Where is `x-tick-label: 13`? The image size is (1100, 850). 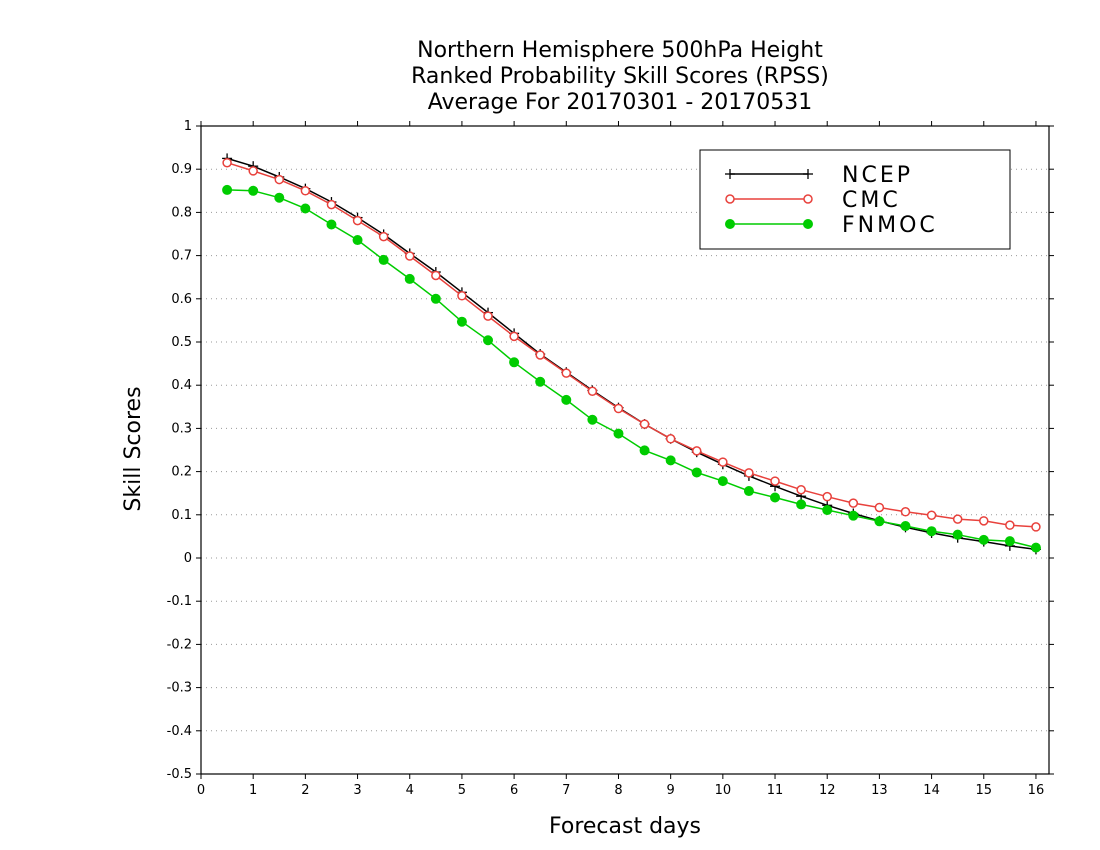 x-tick-label: 13 is located at coordinates (879, 790).